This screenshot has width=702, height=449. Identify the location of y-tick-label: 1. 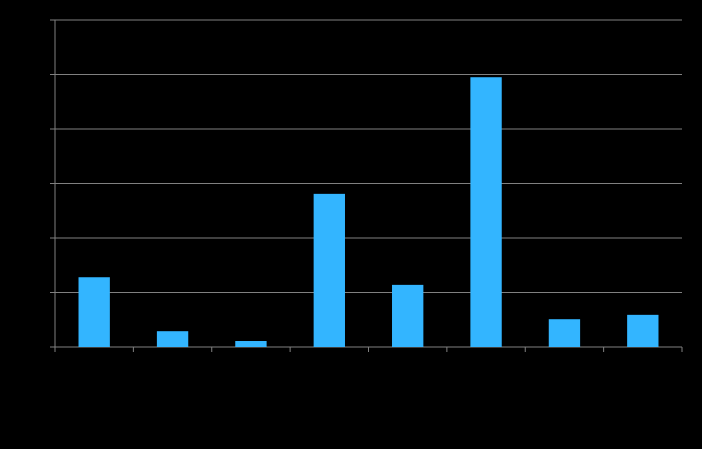
(41, 292).